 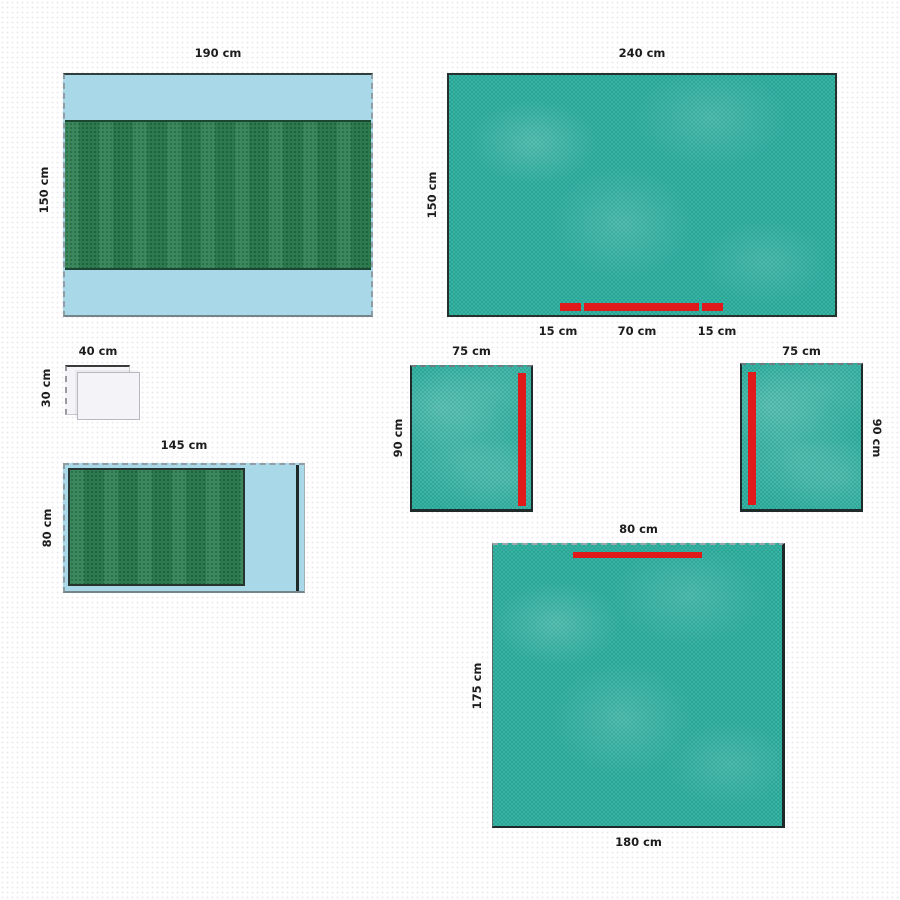 I want to click on tape-segment-label-3: 15 cm, so click(x=717, y=331).